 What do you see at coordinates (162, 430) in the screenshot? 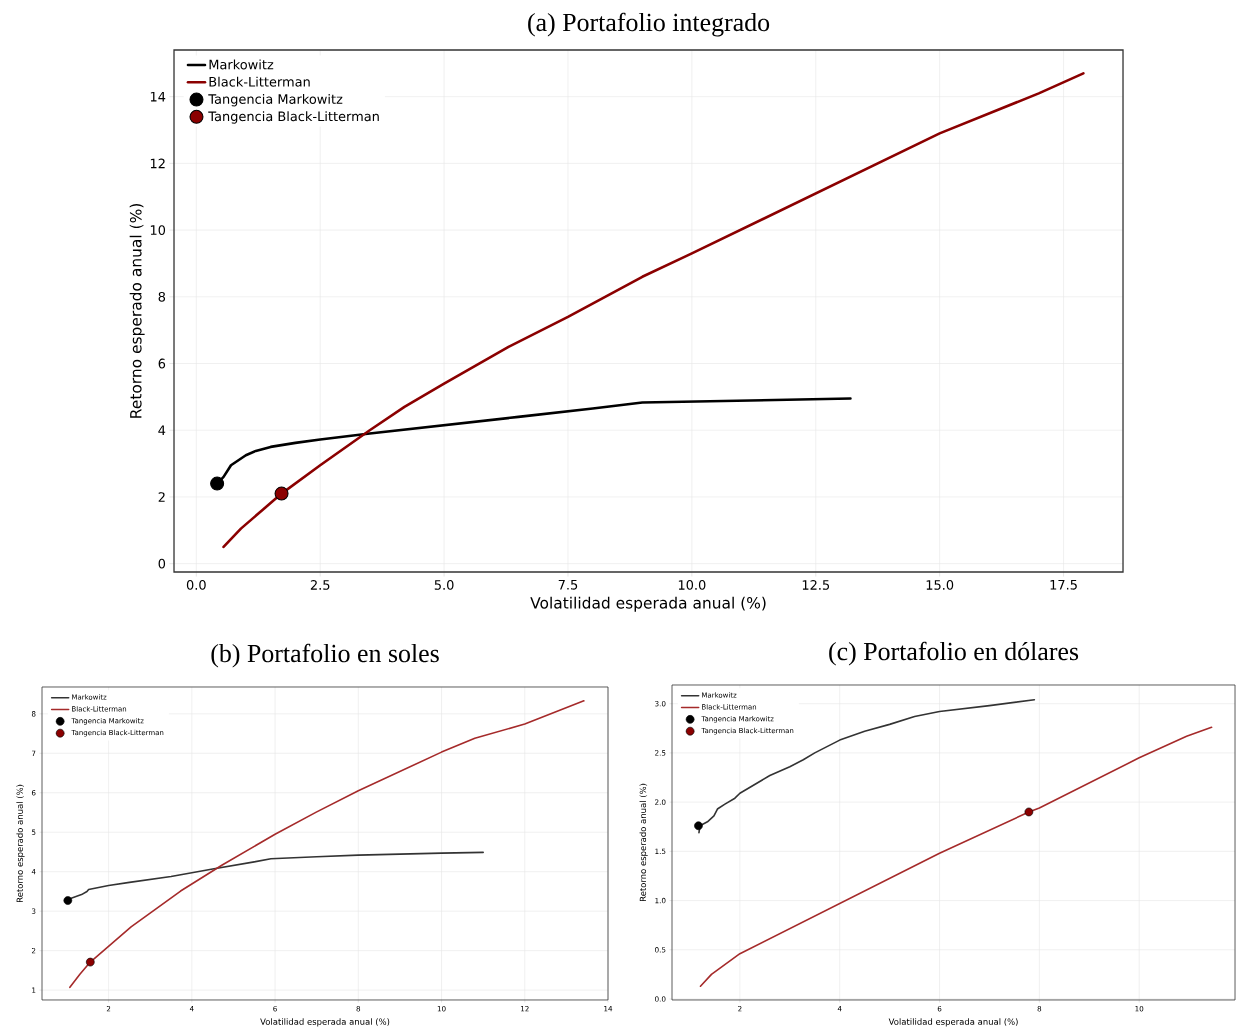
I see `y-tick-label: 4` at bounding box center [162, 430].